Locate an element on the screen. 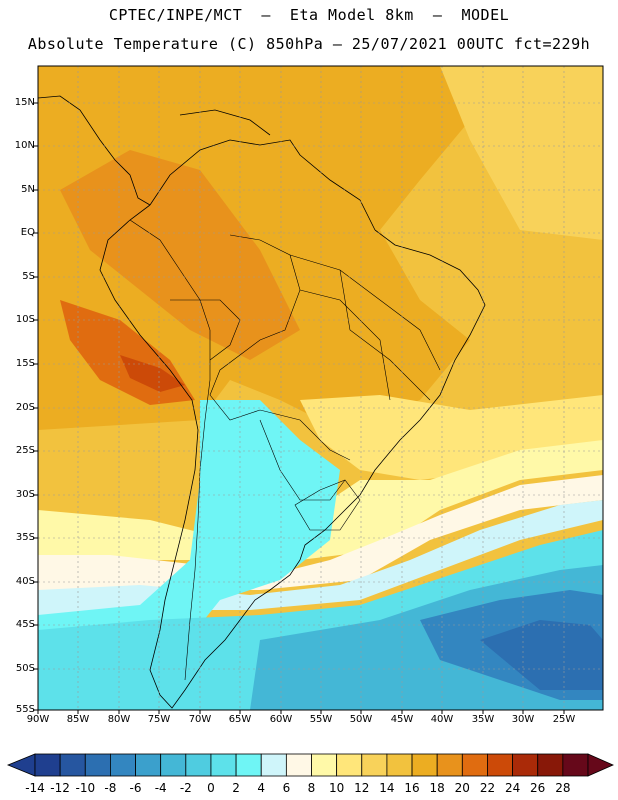  lat-label: EQ is located at coordinates (27, 232).